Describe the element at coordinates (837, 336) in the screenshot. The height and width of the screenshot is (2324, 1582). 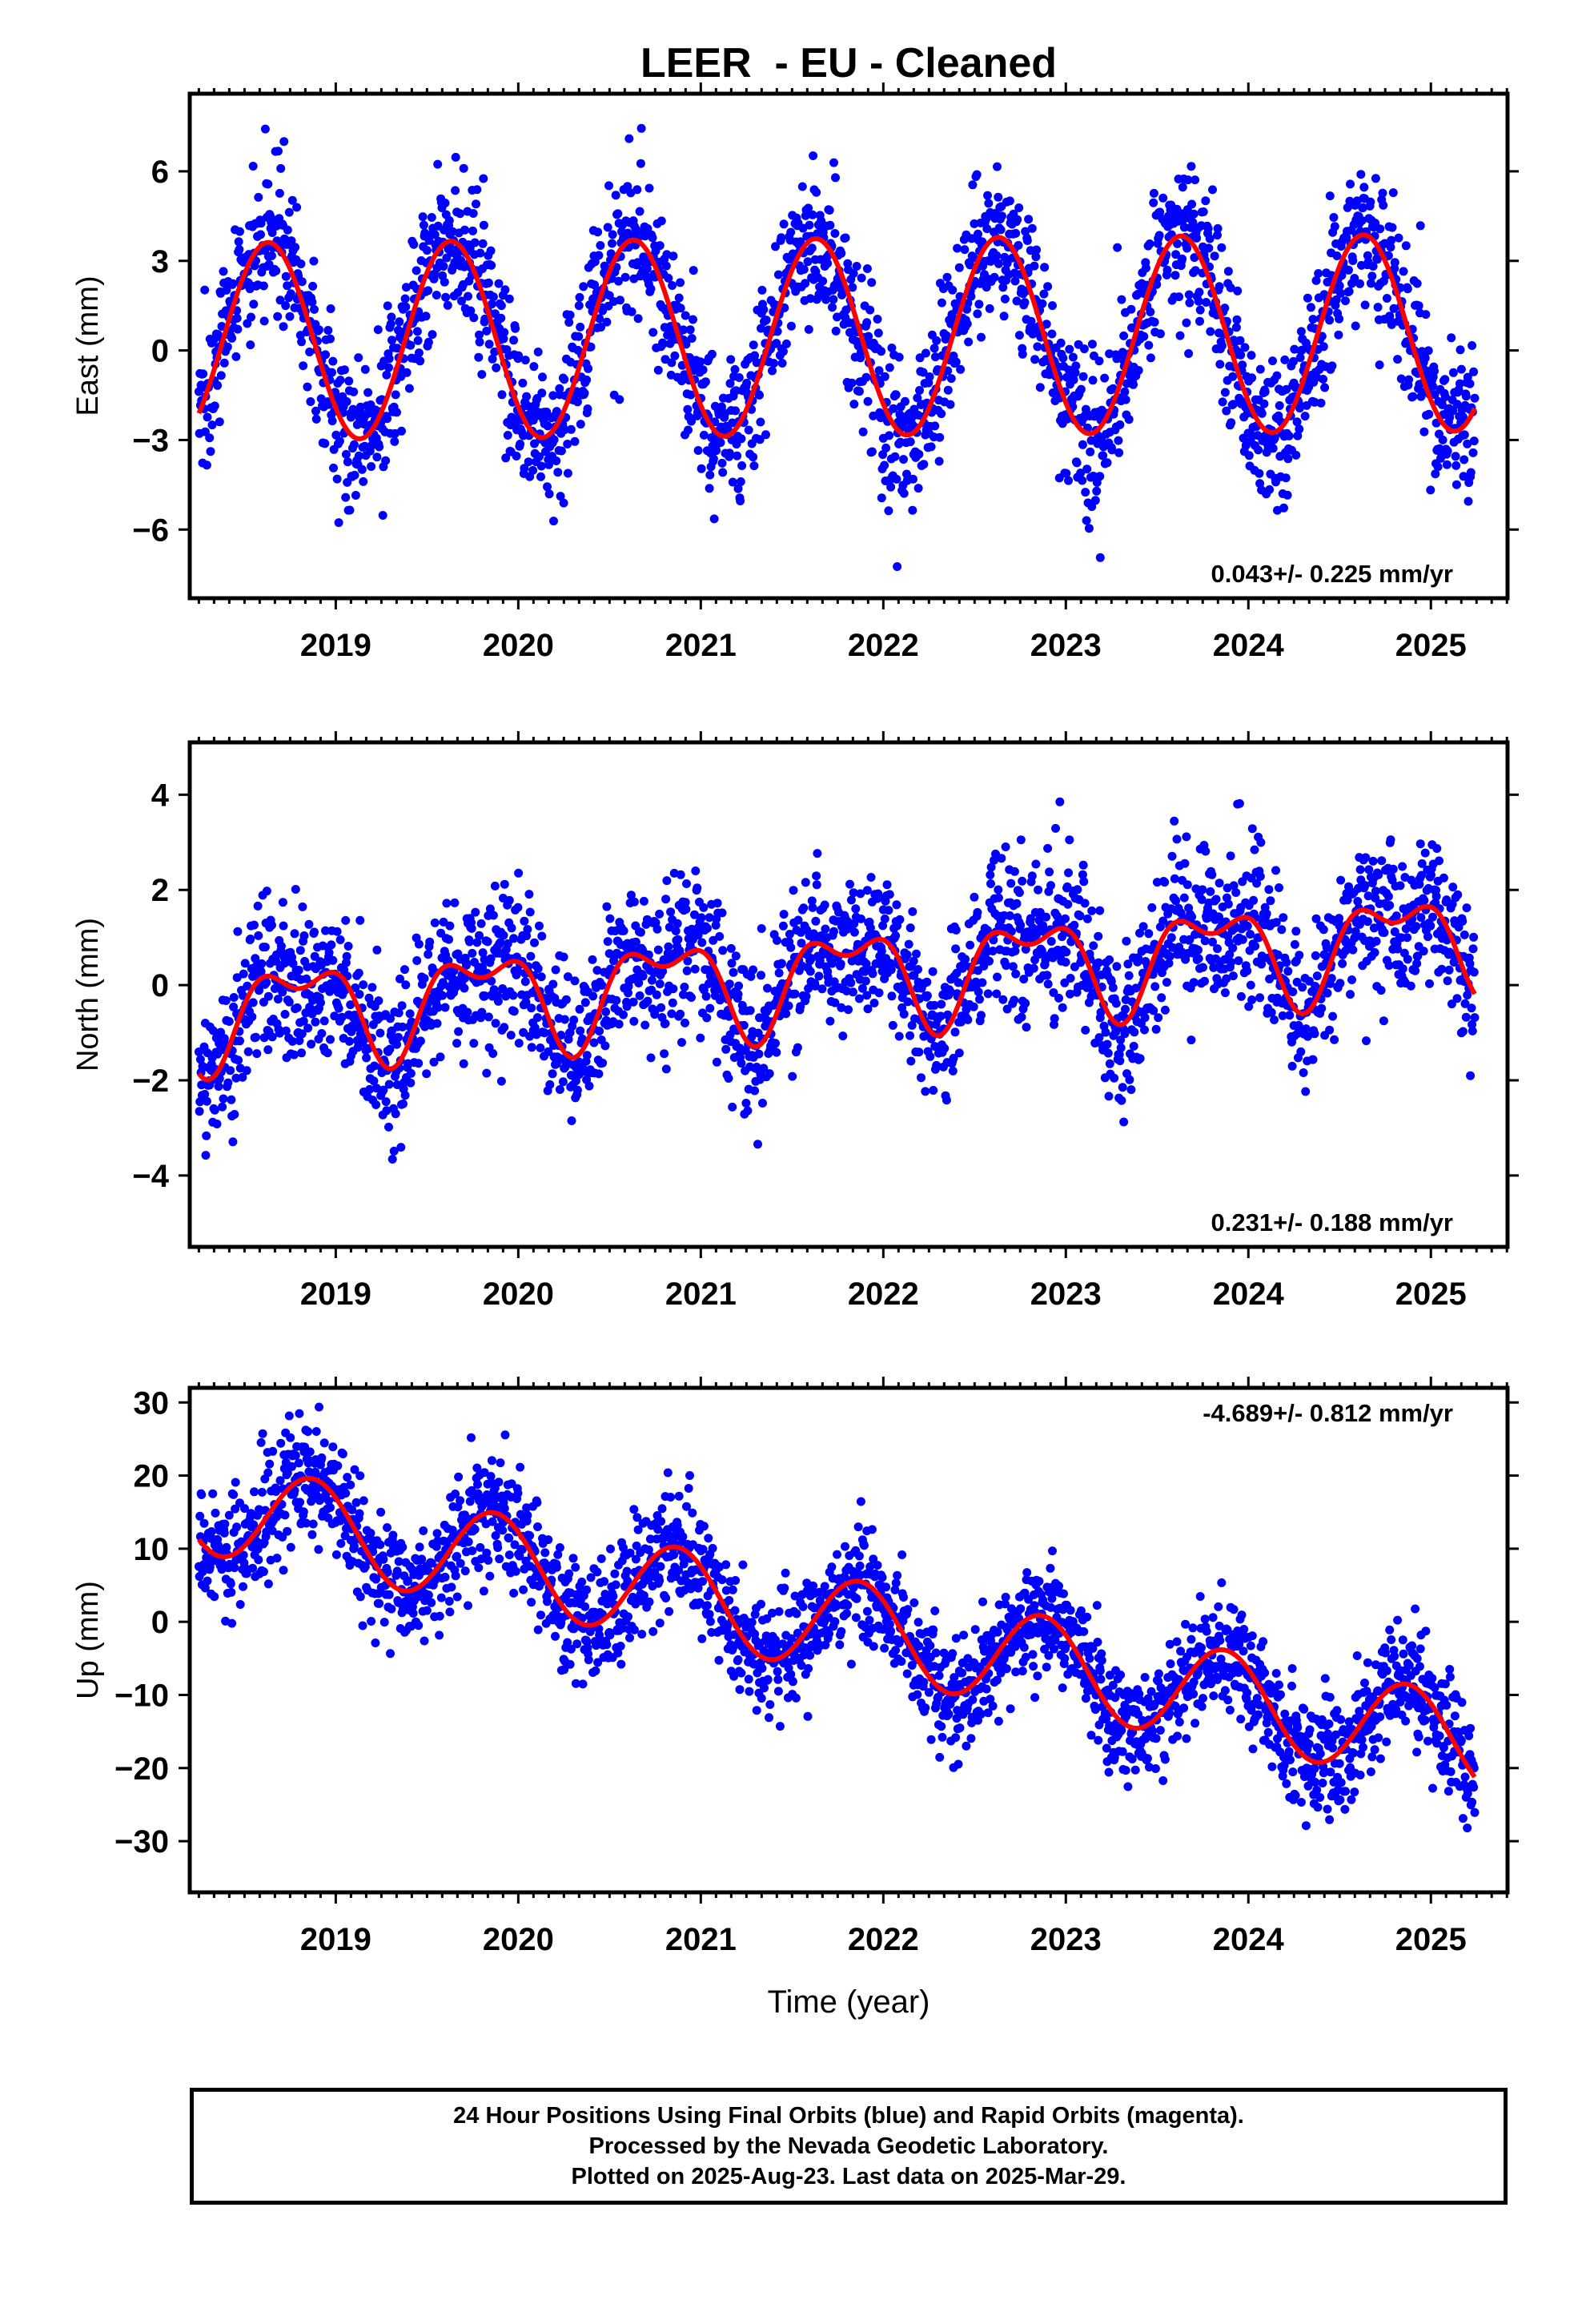
I see `east-model-fit-line` at that location.